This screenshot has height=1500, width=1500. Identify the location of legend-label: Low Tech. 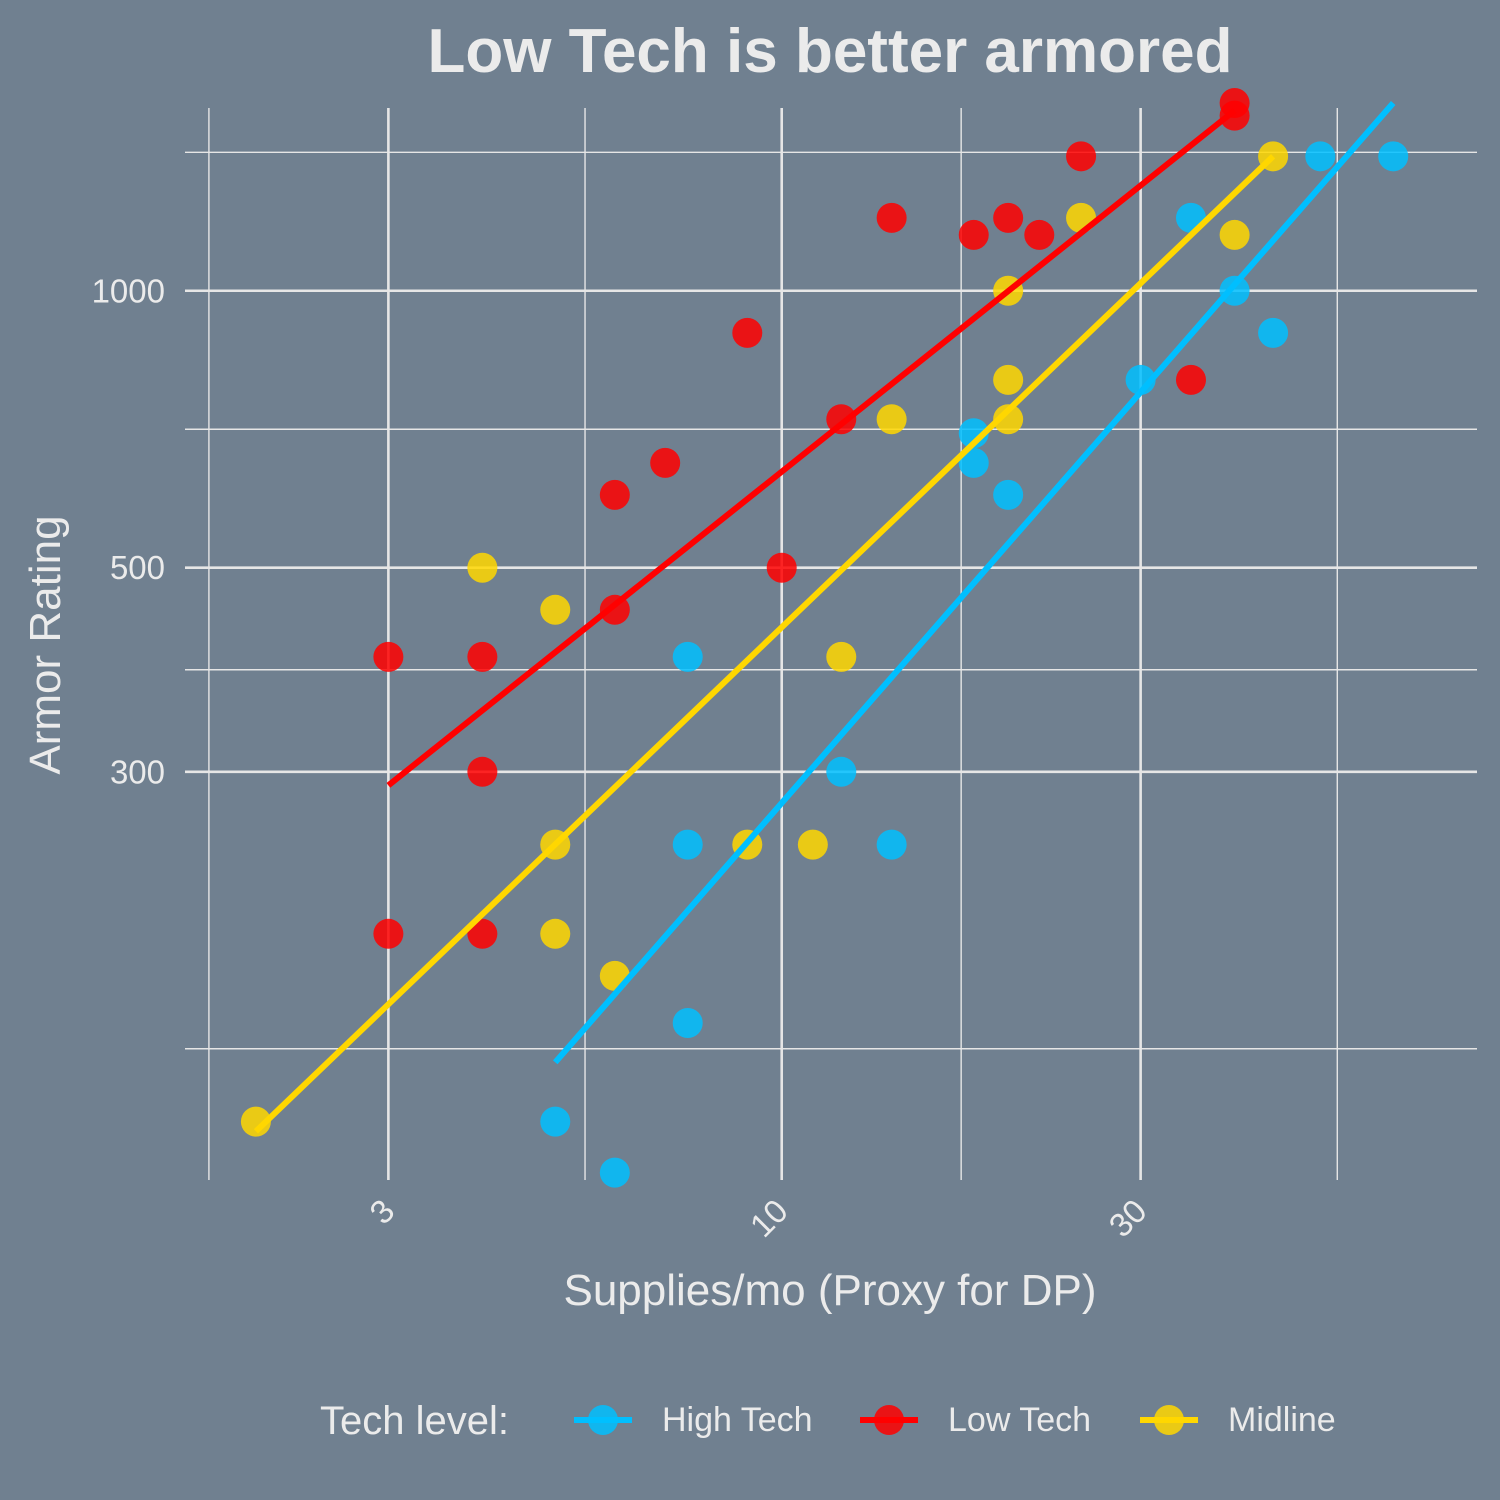
(1019, 1420).